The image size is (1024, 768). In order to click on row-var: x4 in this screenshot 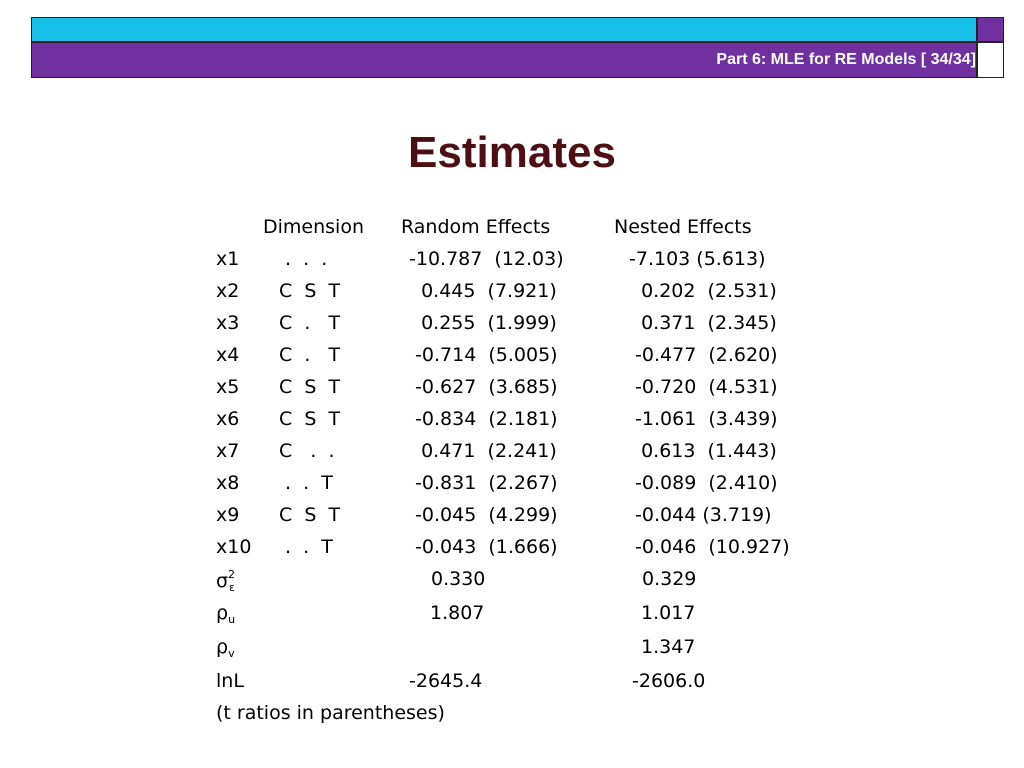, I will do `click(228, 355)`.